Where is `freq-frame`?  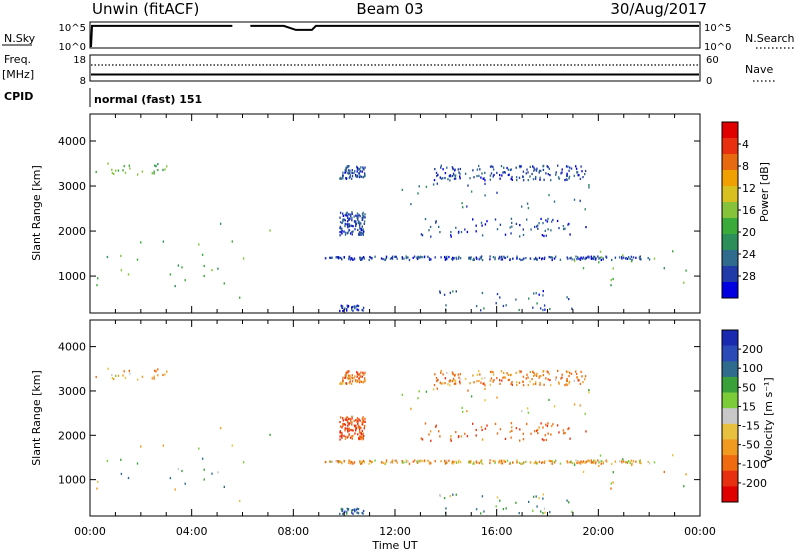 freq-frame is located at coordinates (395, 68).